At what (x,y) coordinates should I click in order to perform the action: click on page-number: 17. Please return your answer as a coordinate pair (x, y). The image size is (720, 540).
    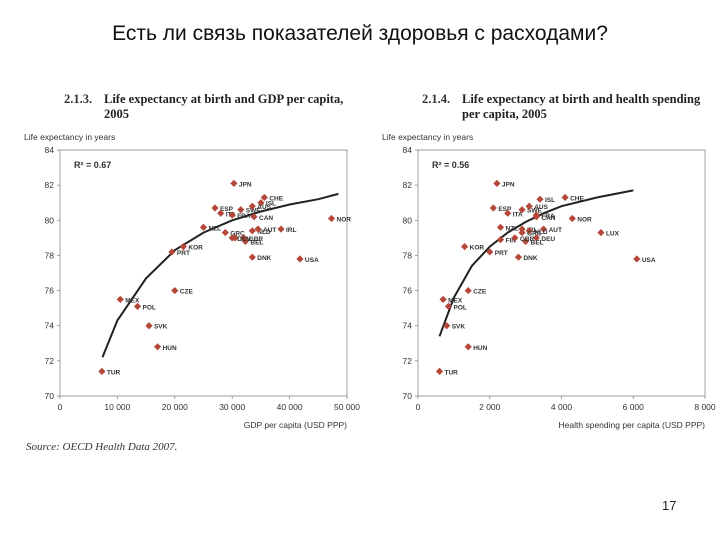
    Looking at the image, I should click on (669, 505).